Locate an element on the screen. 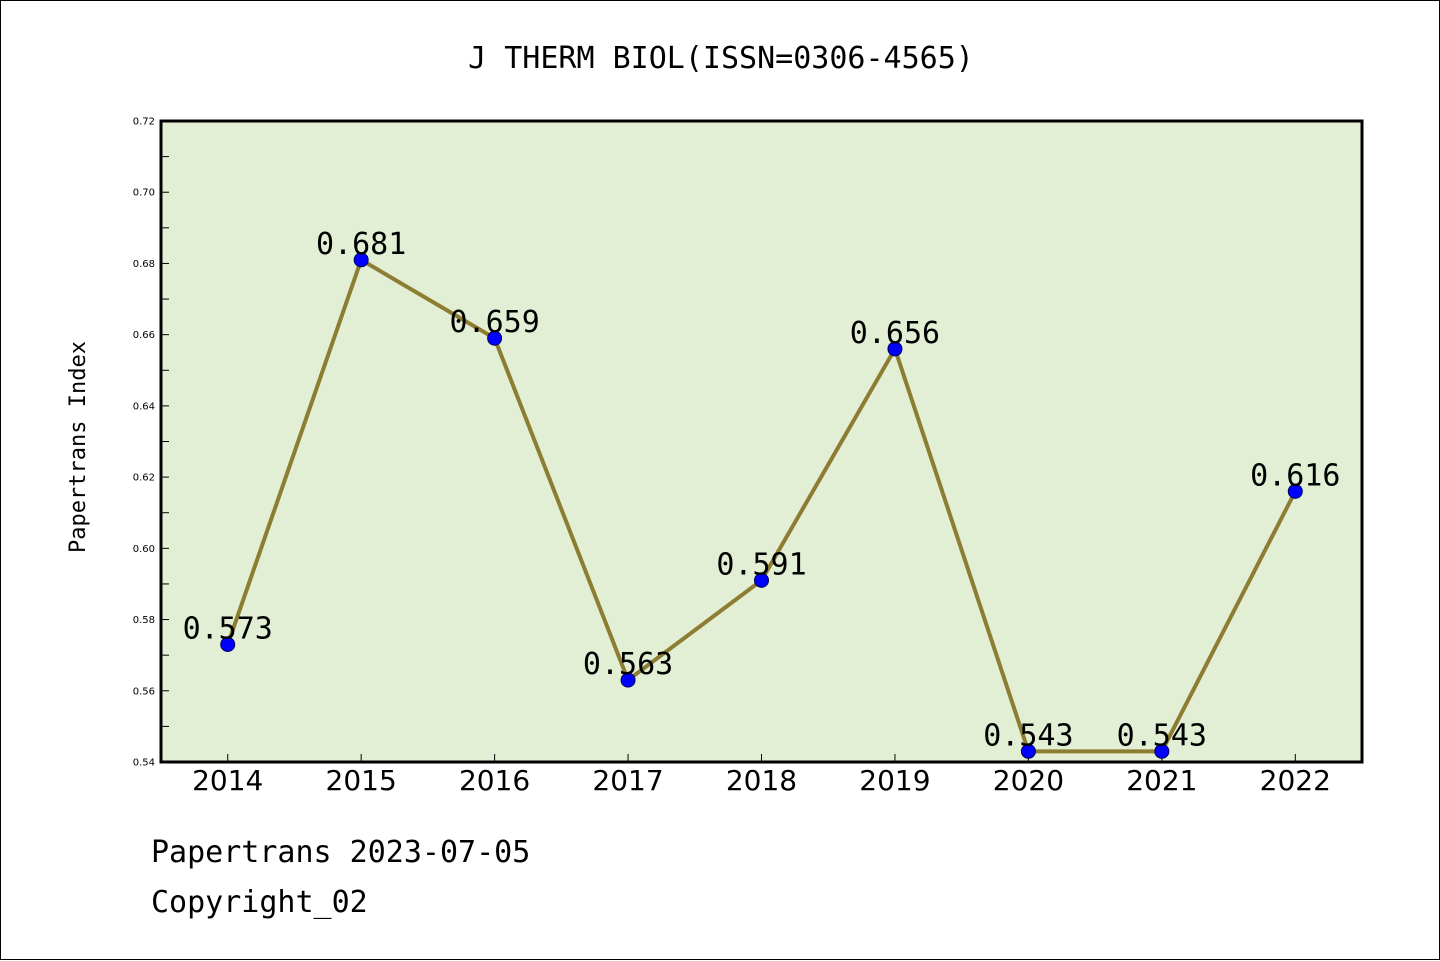 The width and height of the screenshot is (1440, 961). y-tick-label: 0.66 is located at coordinates (144, 335).